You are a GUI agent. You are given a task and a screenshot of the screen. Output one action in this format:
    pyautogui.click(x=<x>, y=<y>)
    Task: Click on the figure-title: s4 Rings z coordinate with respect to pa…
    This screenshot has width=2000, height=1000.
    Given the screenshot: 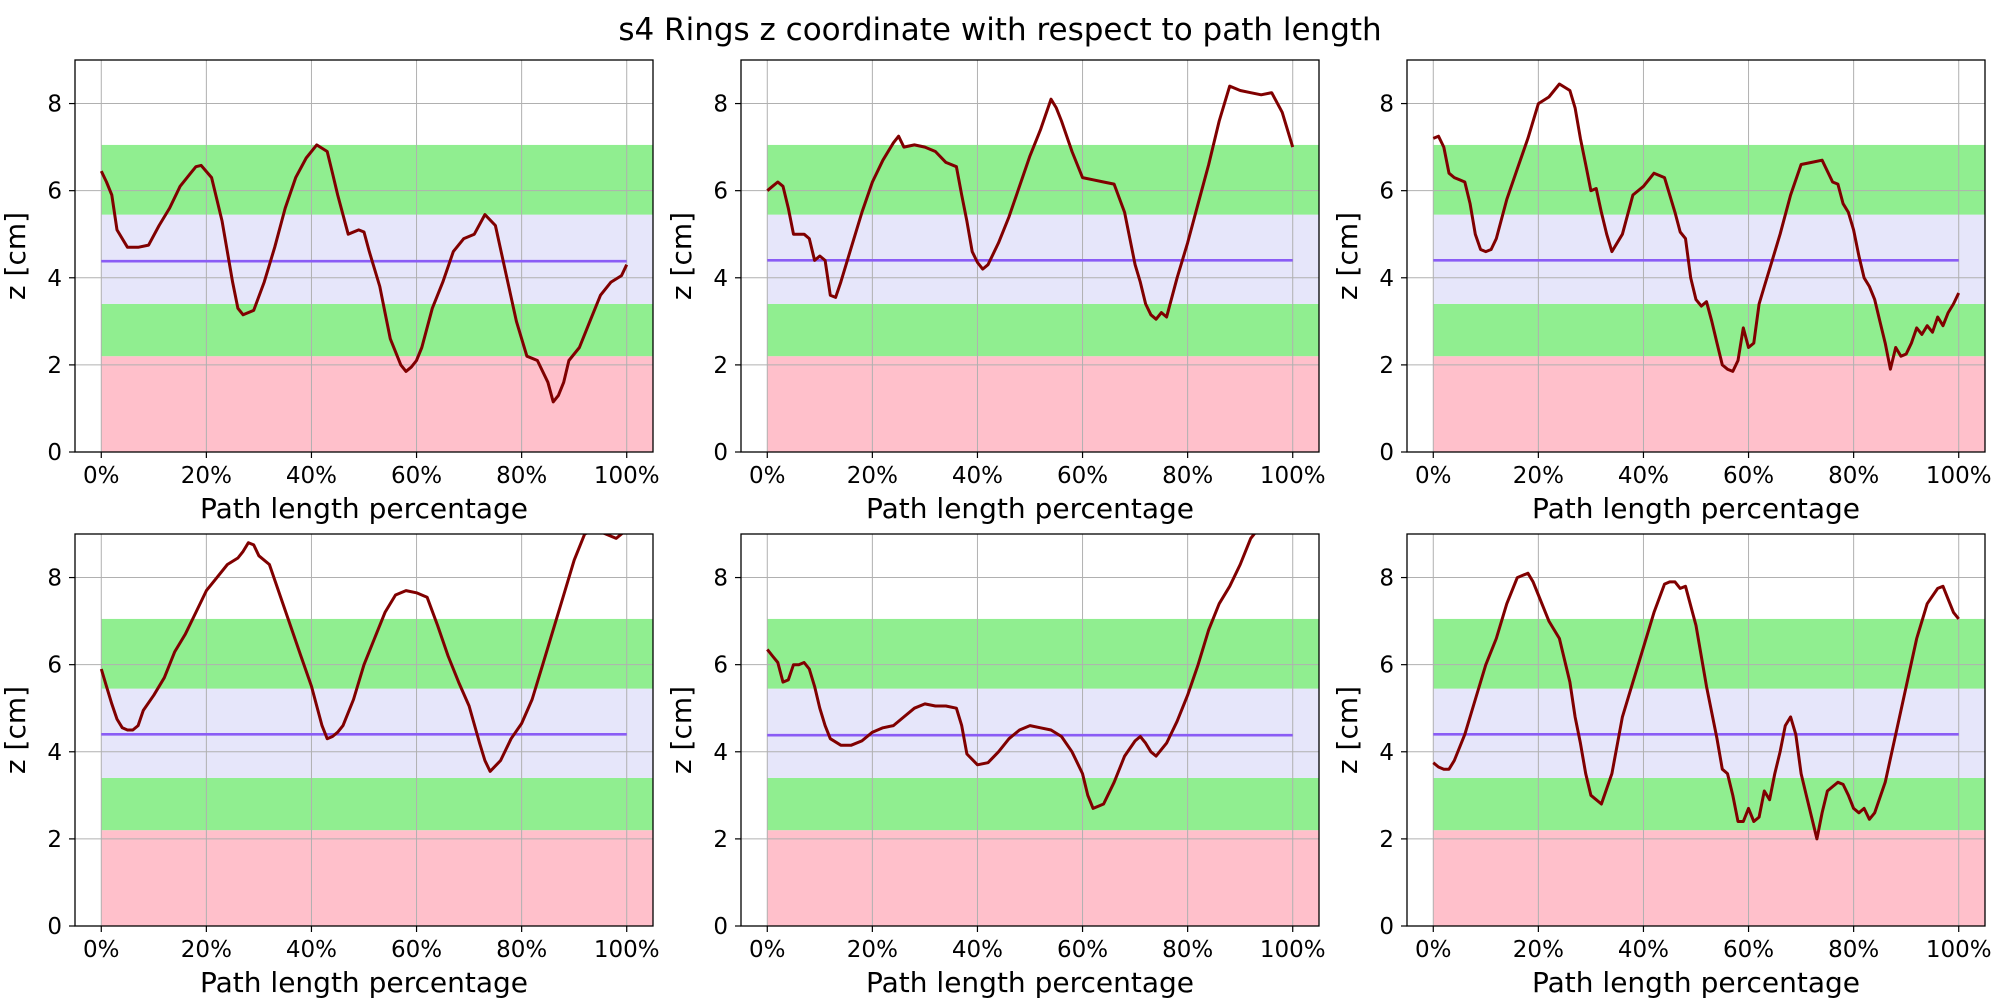 What is the action you would take?
    pyautogui.click(x=1000, y=30)
    